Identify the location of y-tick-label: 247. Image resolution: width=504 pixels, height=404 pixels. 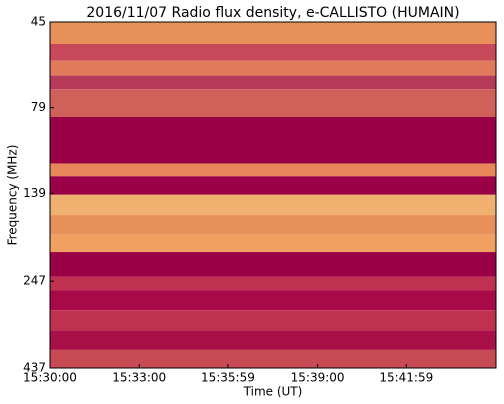
(34, 281).